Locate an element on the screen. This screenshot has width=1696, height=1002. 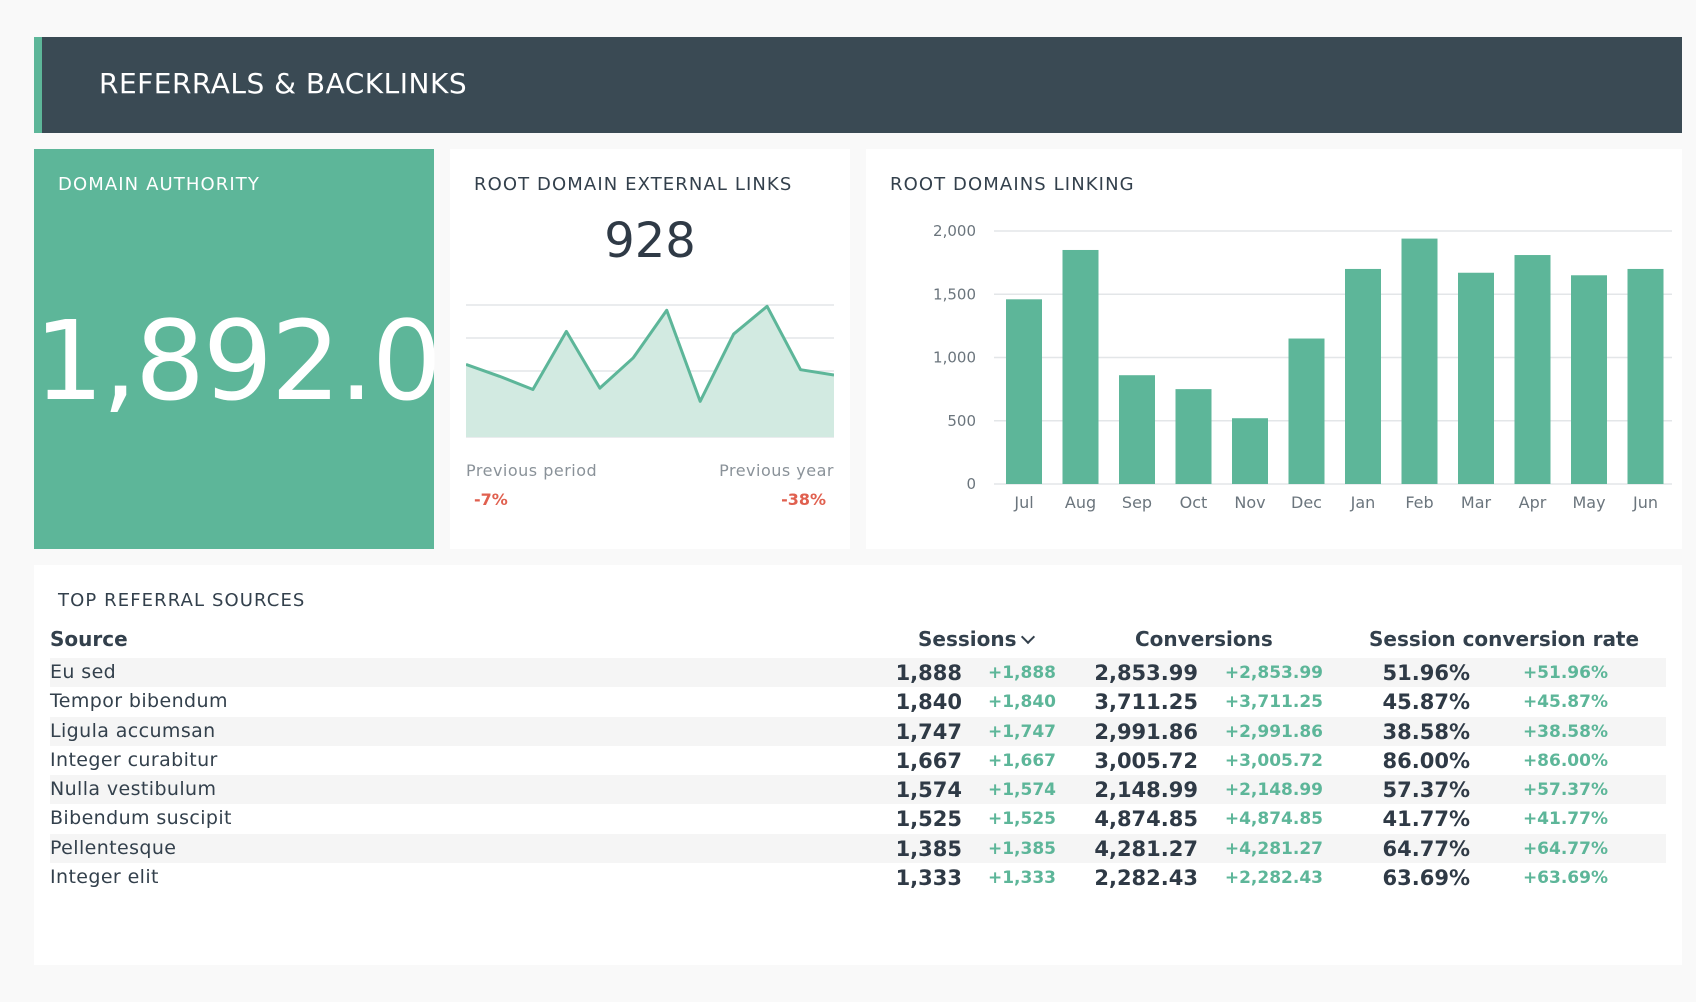
bar-feb is located at coordinates (1419, 361).